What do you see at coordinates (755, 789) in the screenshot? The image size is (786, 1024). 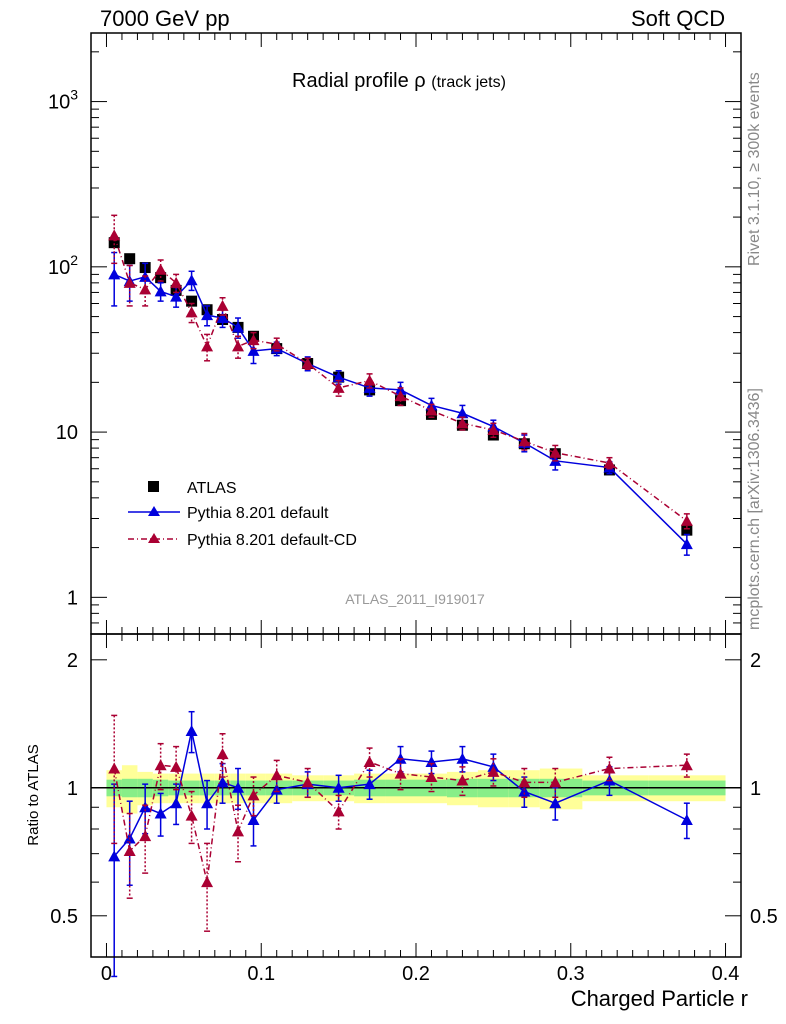 I see `ratio-y-tick-label-right: 1` at bounding box center [755, 789].